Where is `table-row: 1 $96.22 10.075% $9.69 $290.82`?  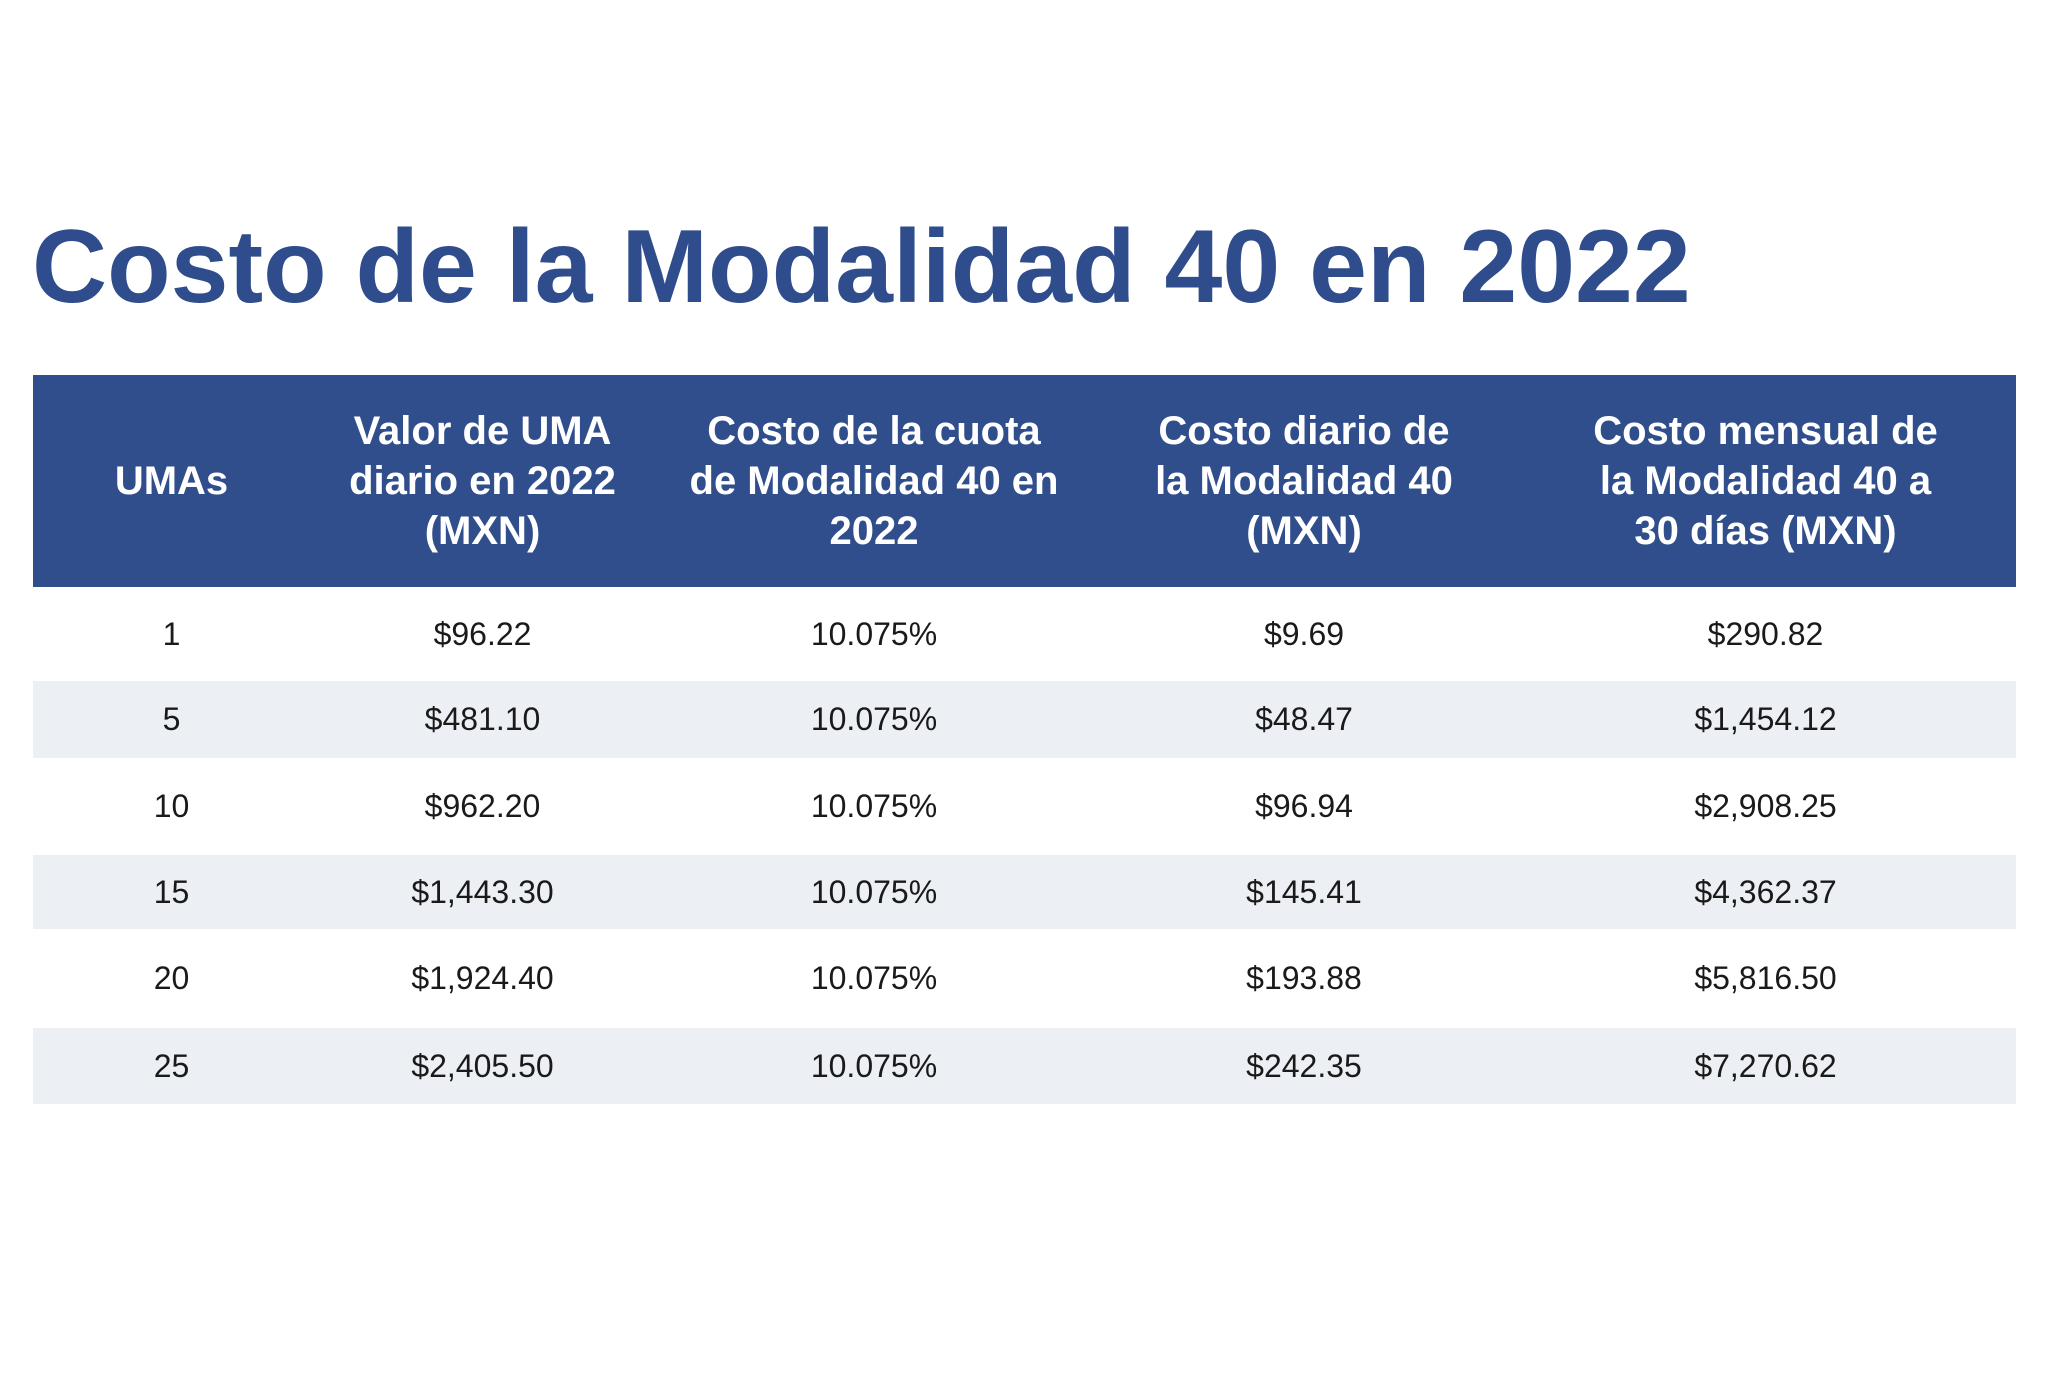 table-row: 1 $96.22 10.075% $9.69 $290.82 is located at coordinates (1024, 634).